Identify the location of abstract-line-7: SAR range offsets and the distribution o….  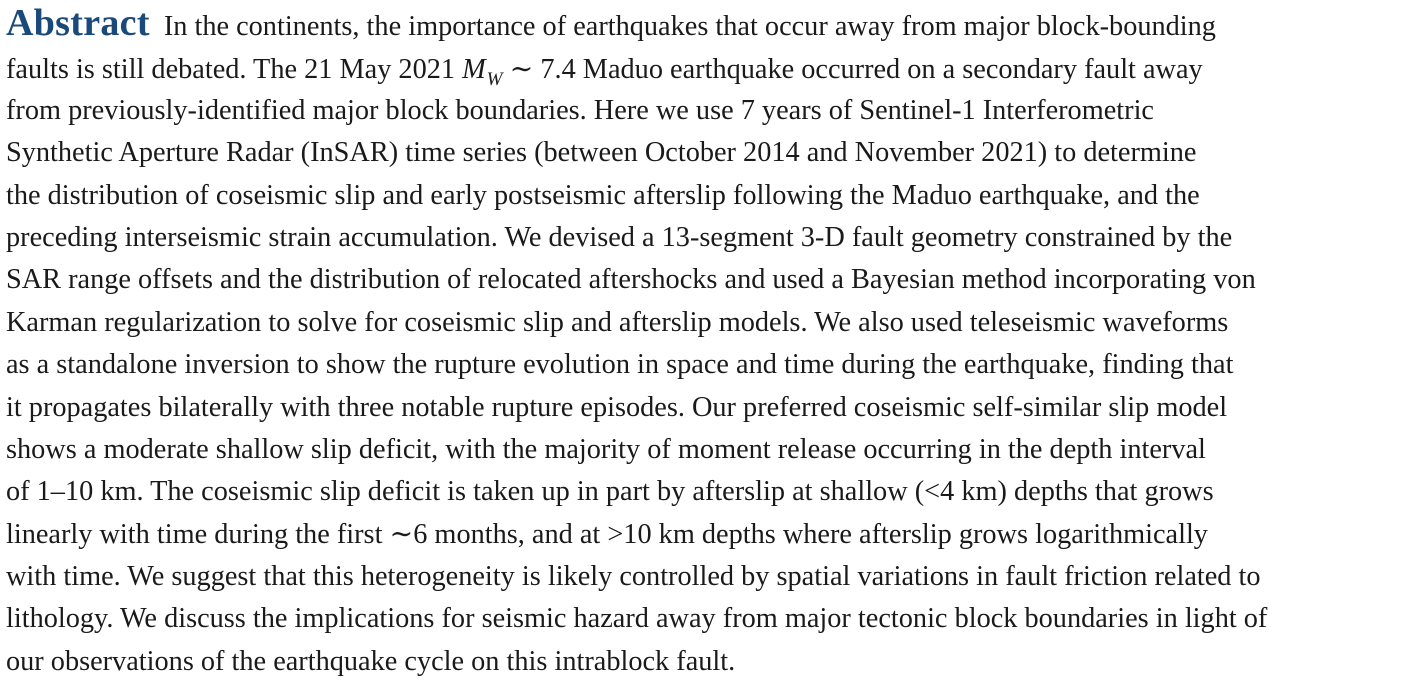
(631, 279).